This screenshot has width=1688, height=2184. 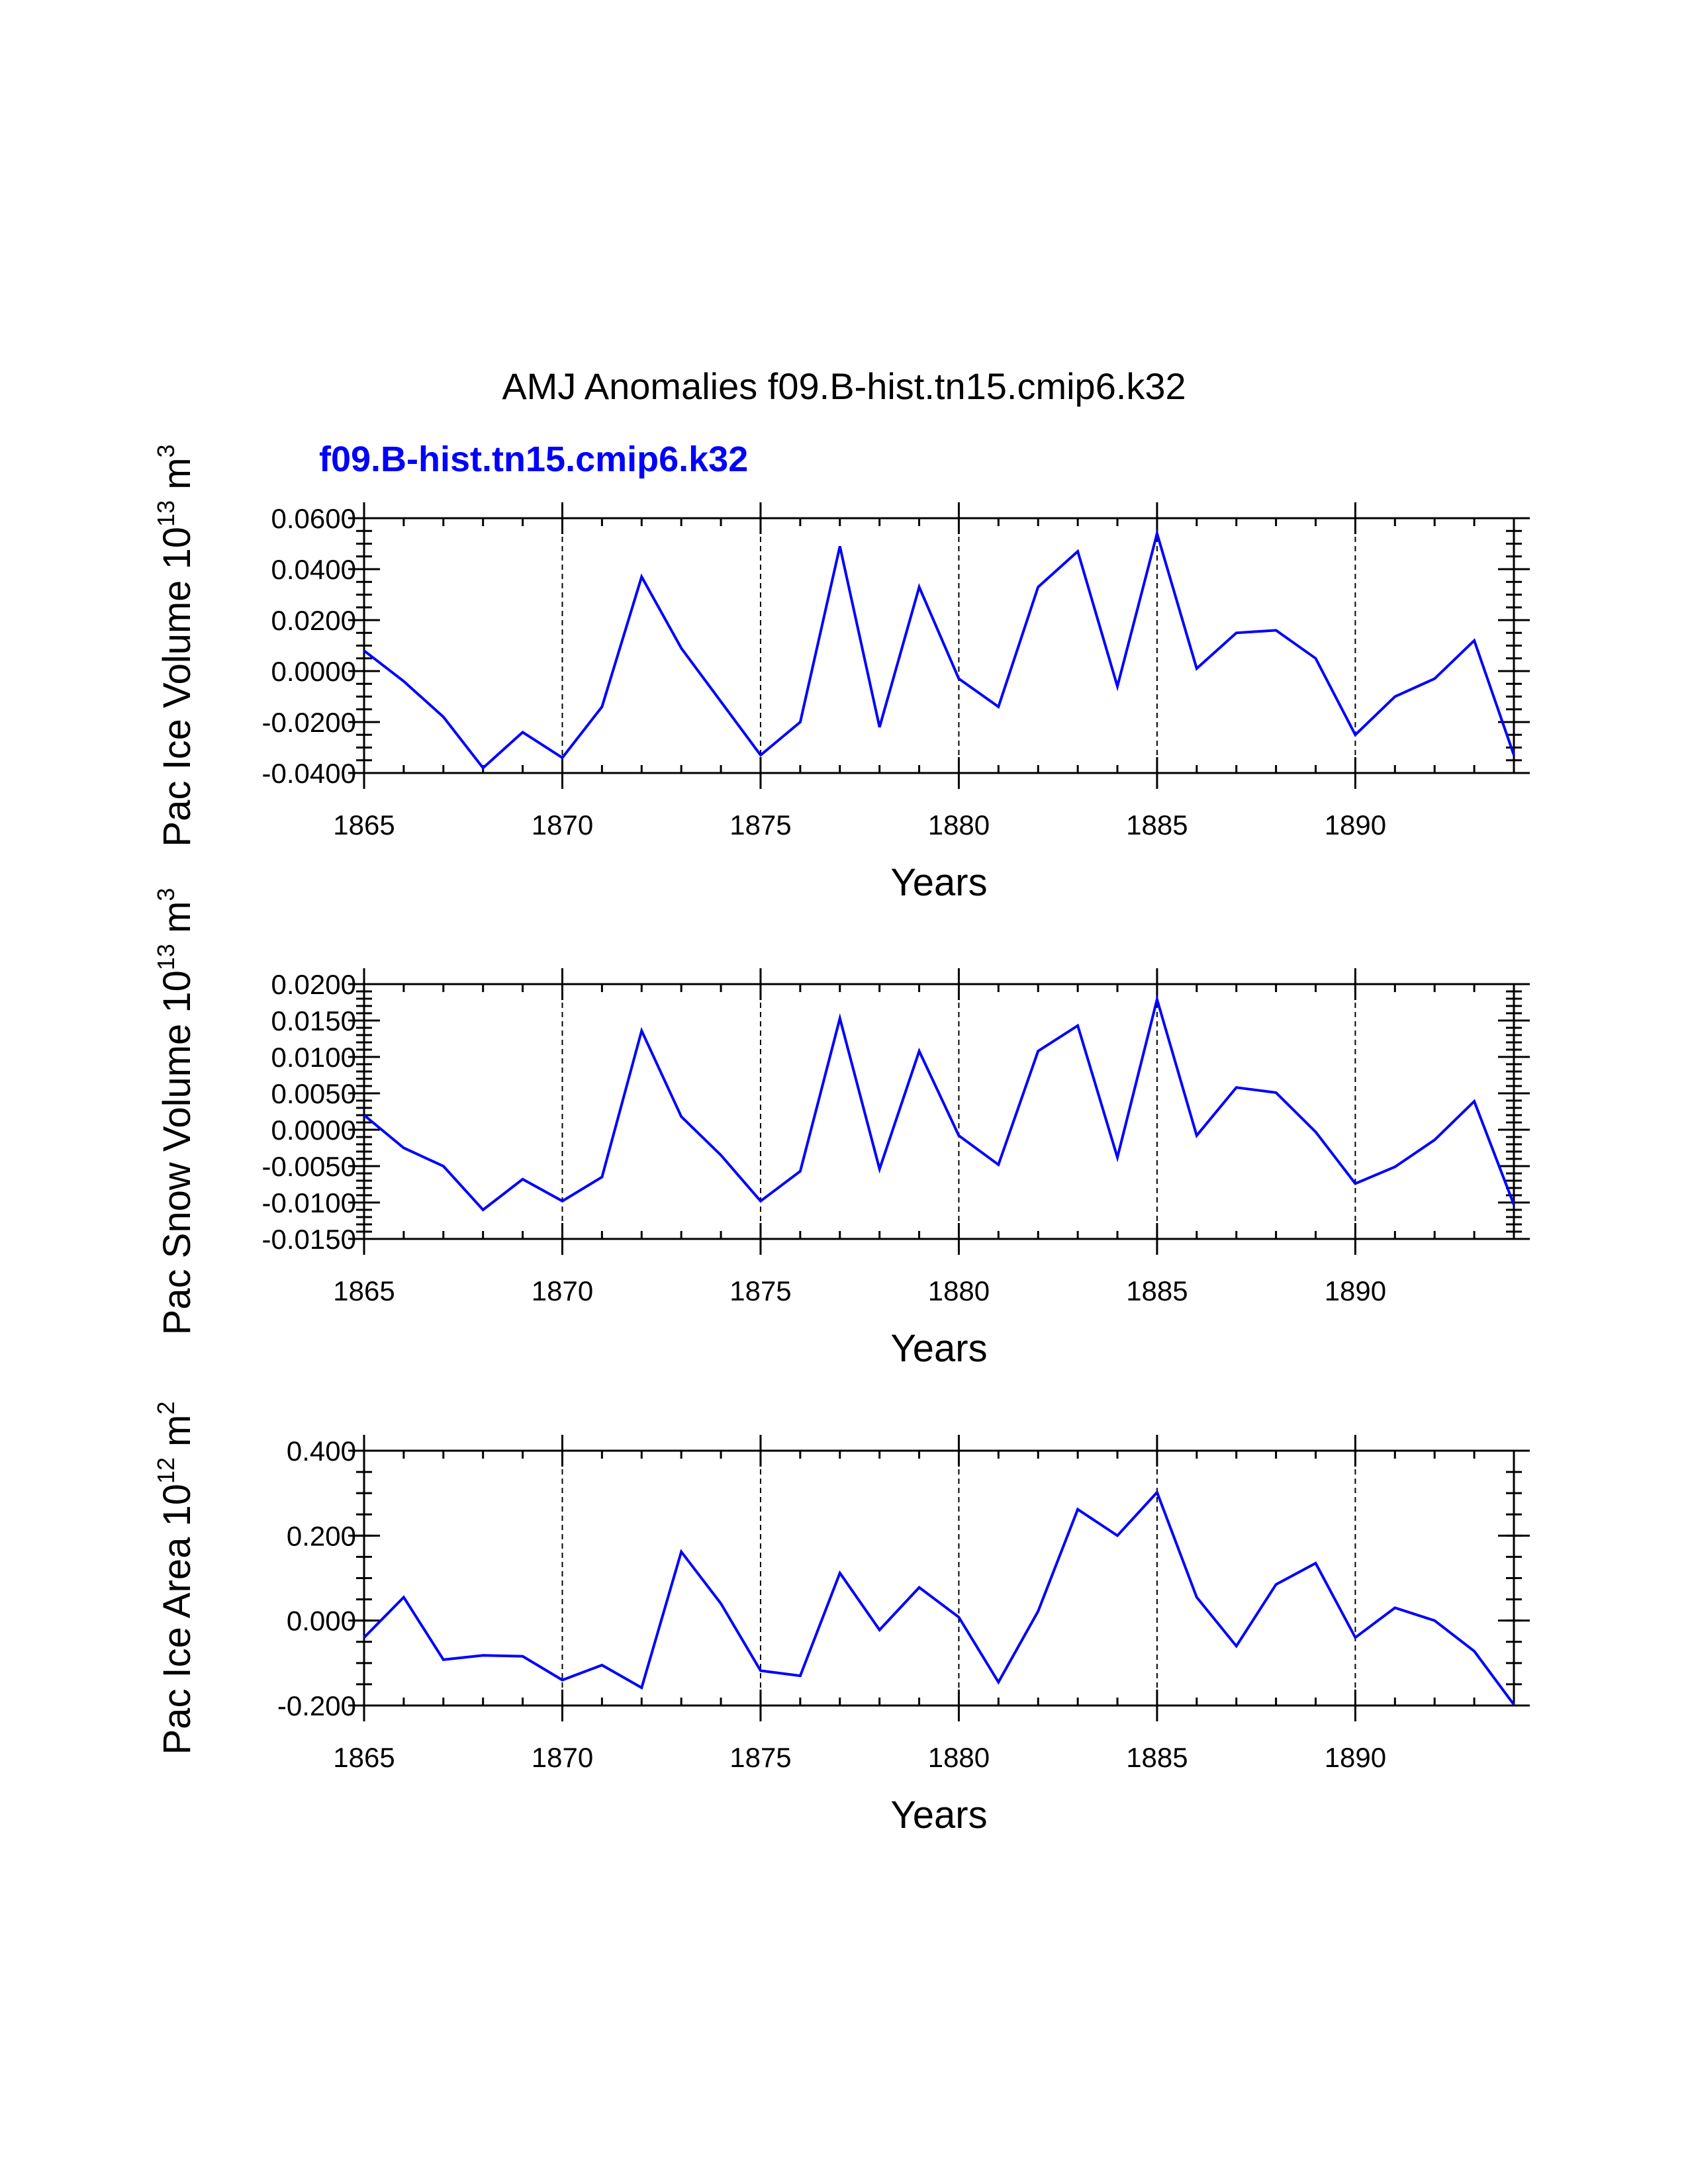 I want to click on y-tick-label: 0.0400, so click(x=313, y=569).